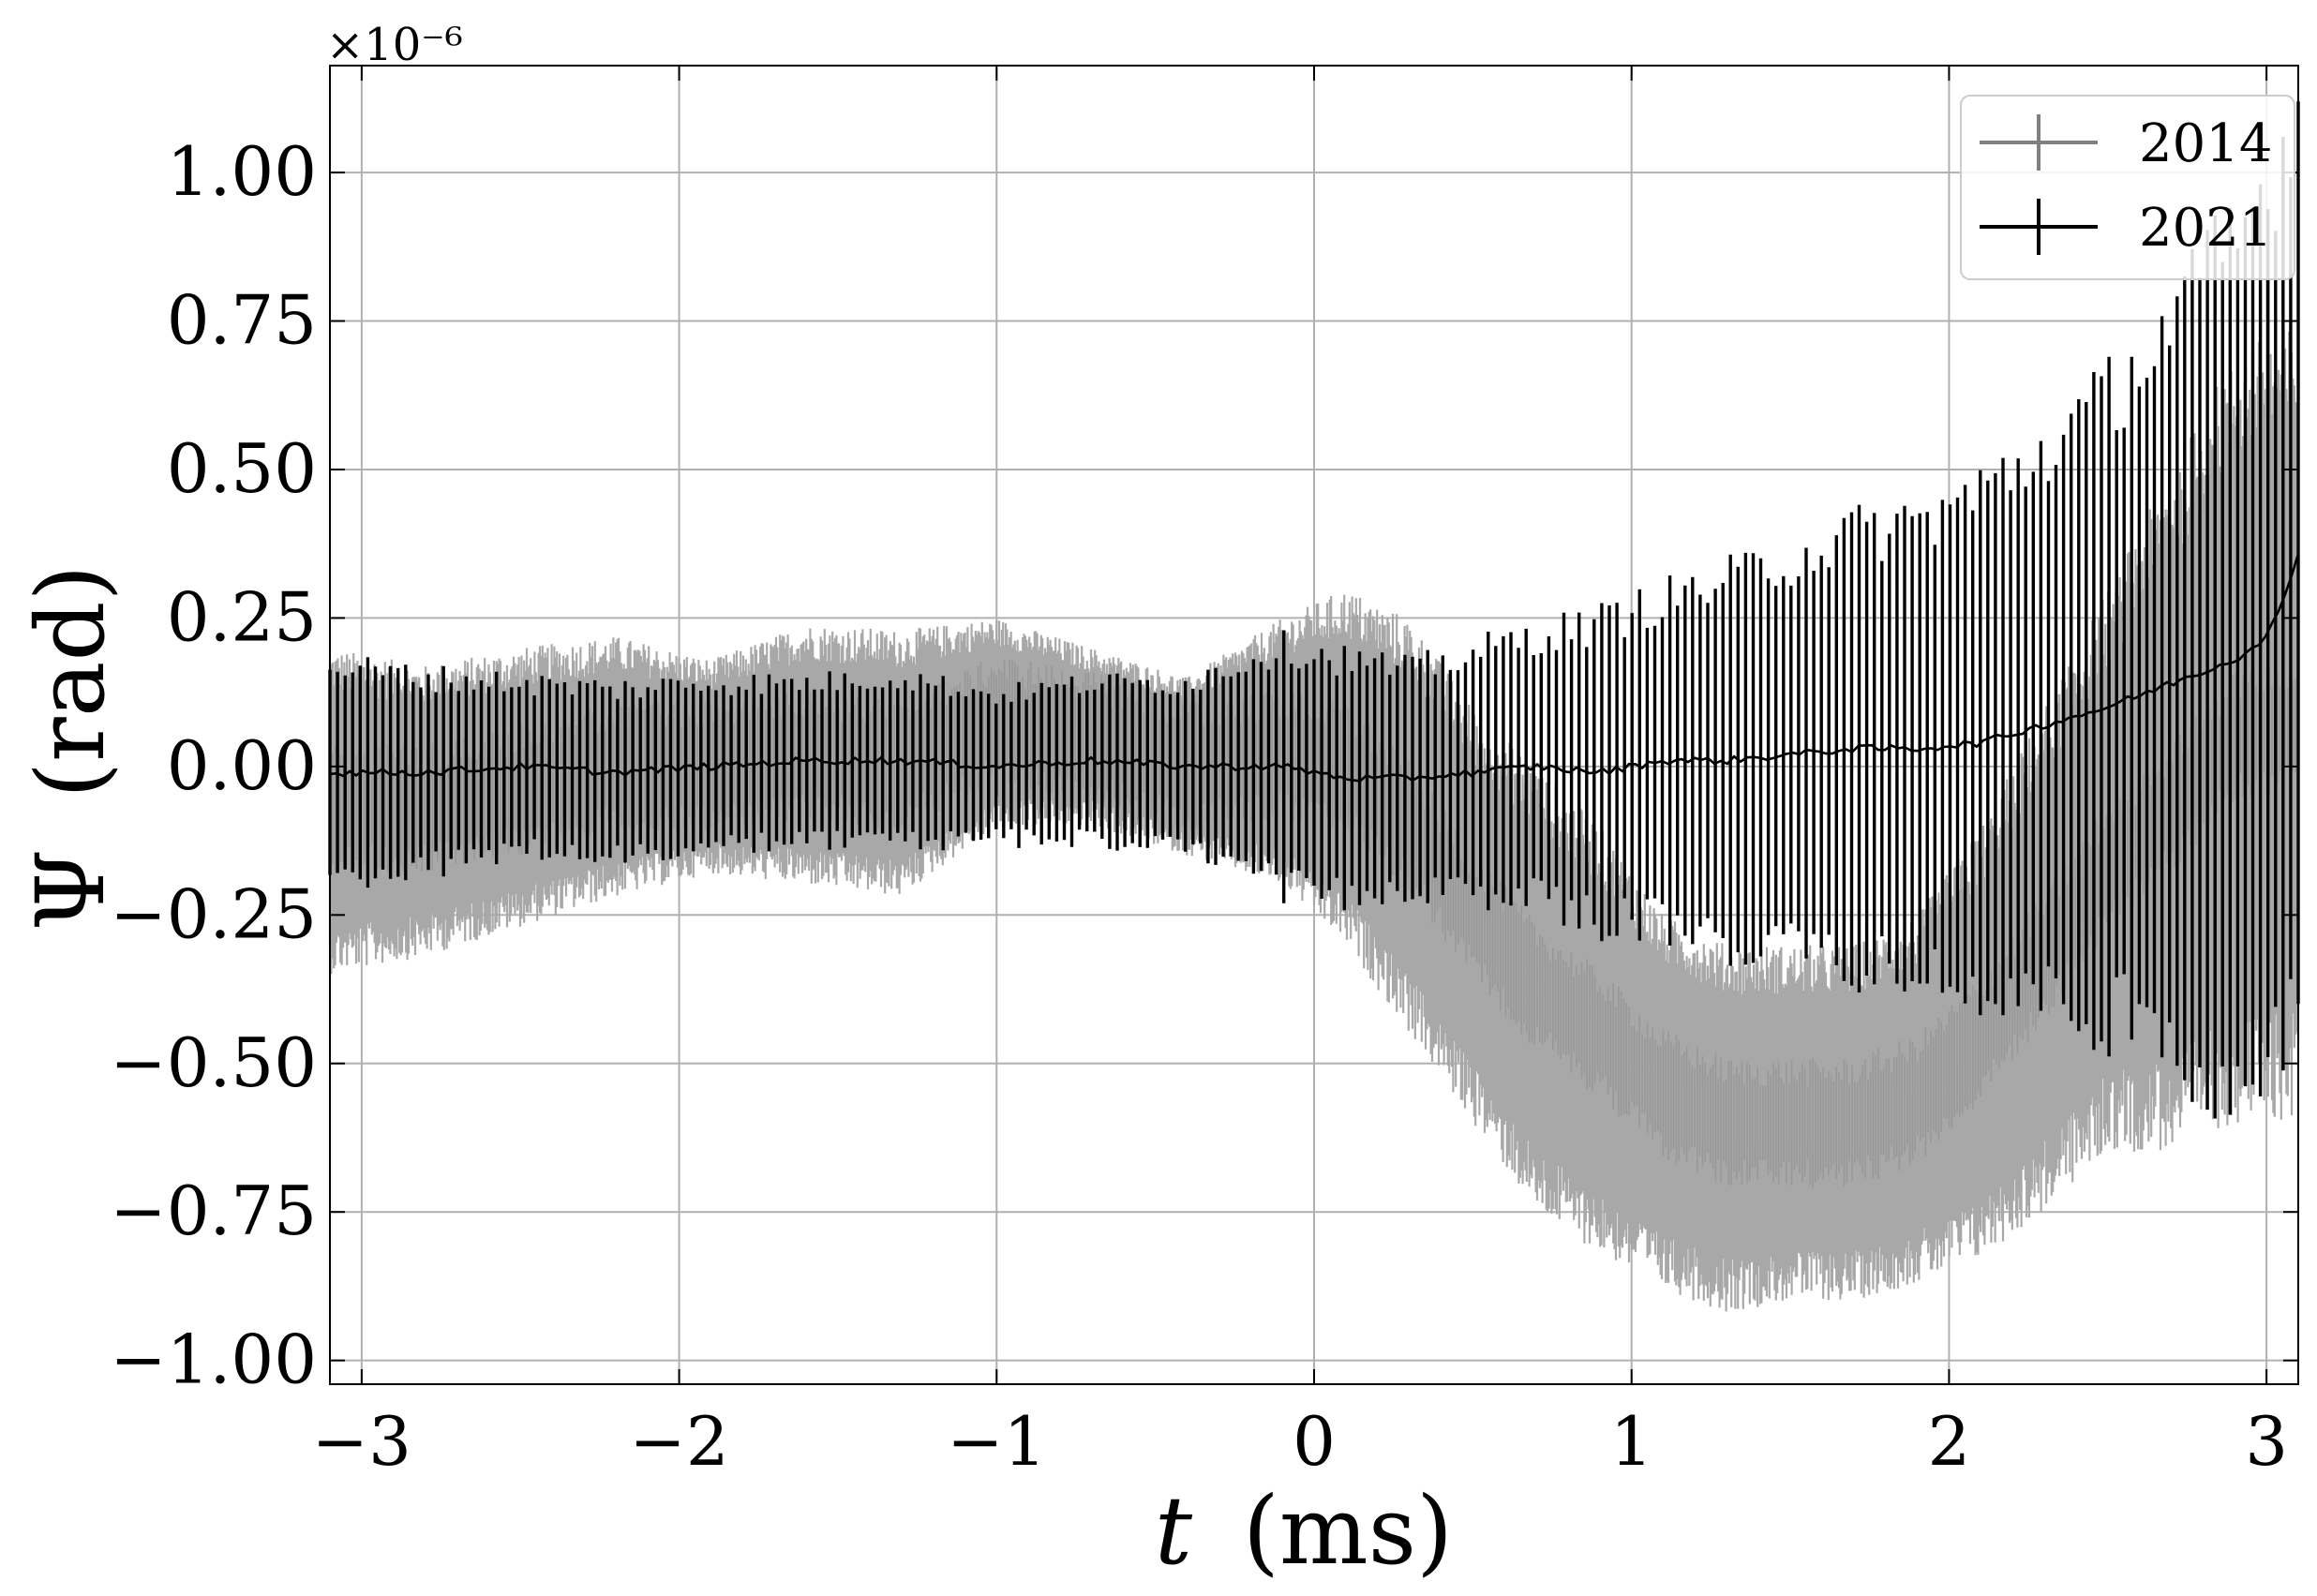  What do you see at coordinates (242, 766) in the screenshot?
I see `y-tick-label: 0.00` at bounding box center [242, 766].